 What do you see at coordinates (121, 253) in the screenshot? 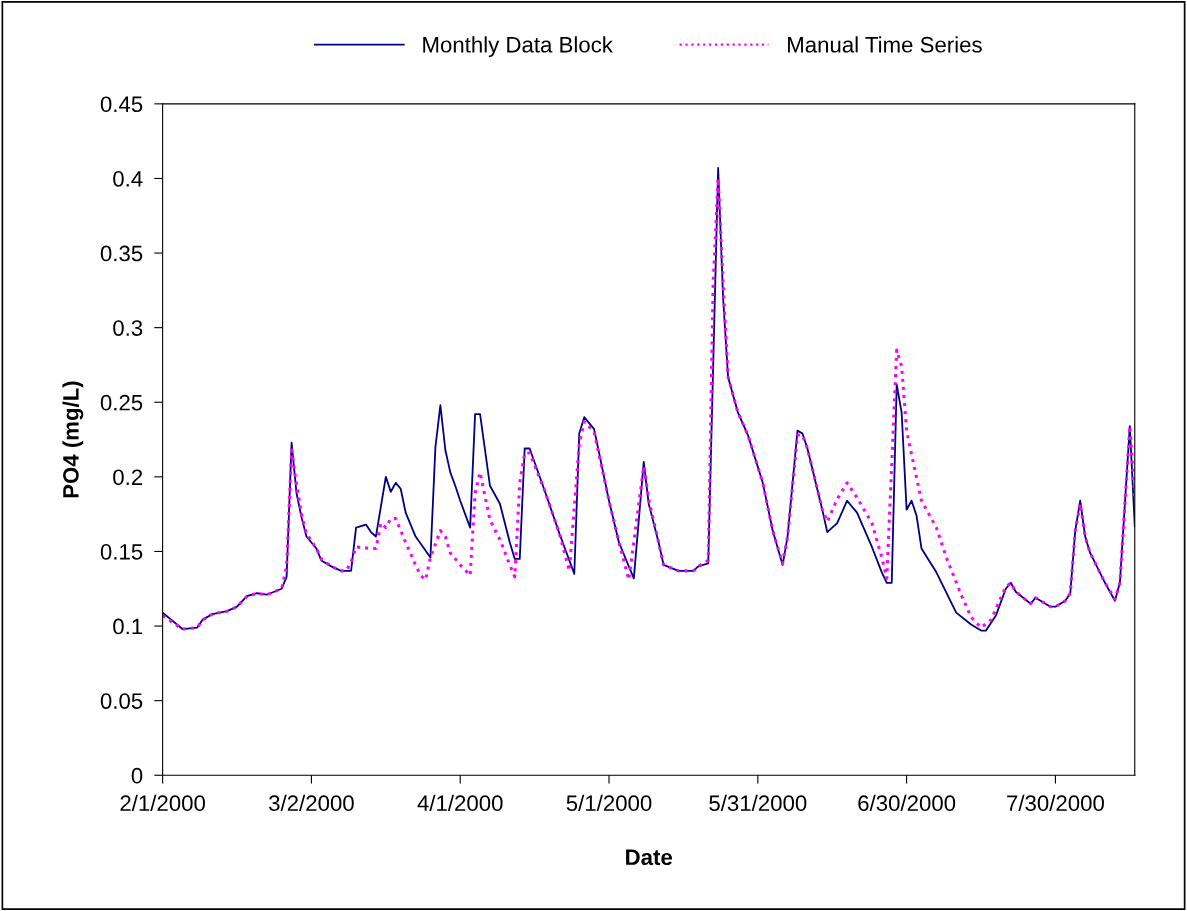
I see `y-tick-label: 0.35` at bounding box center [121, 253].